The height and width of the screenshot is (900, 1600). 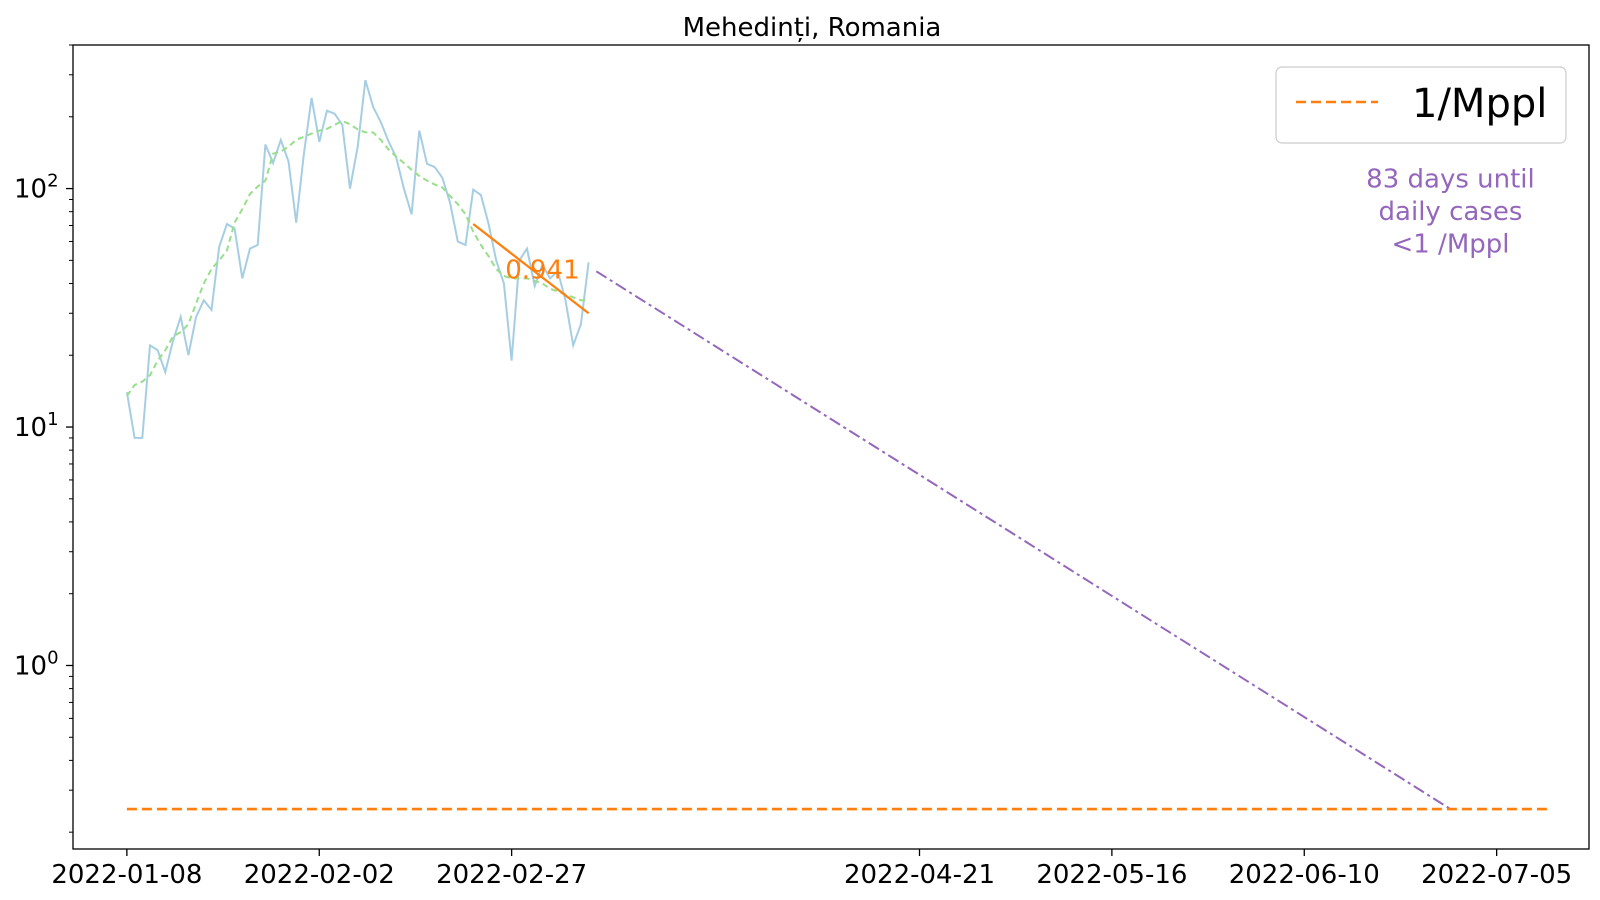 I want to click on x-tick-label: 2022-02-27, so click(x=511, y=875).